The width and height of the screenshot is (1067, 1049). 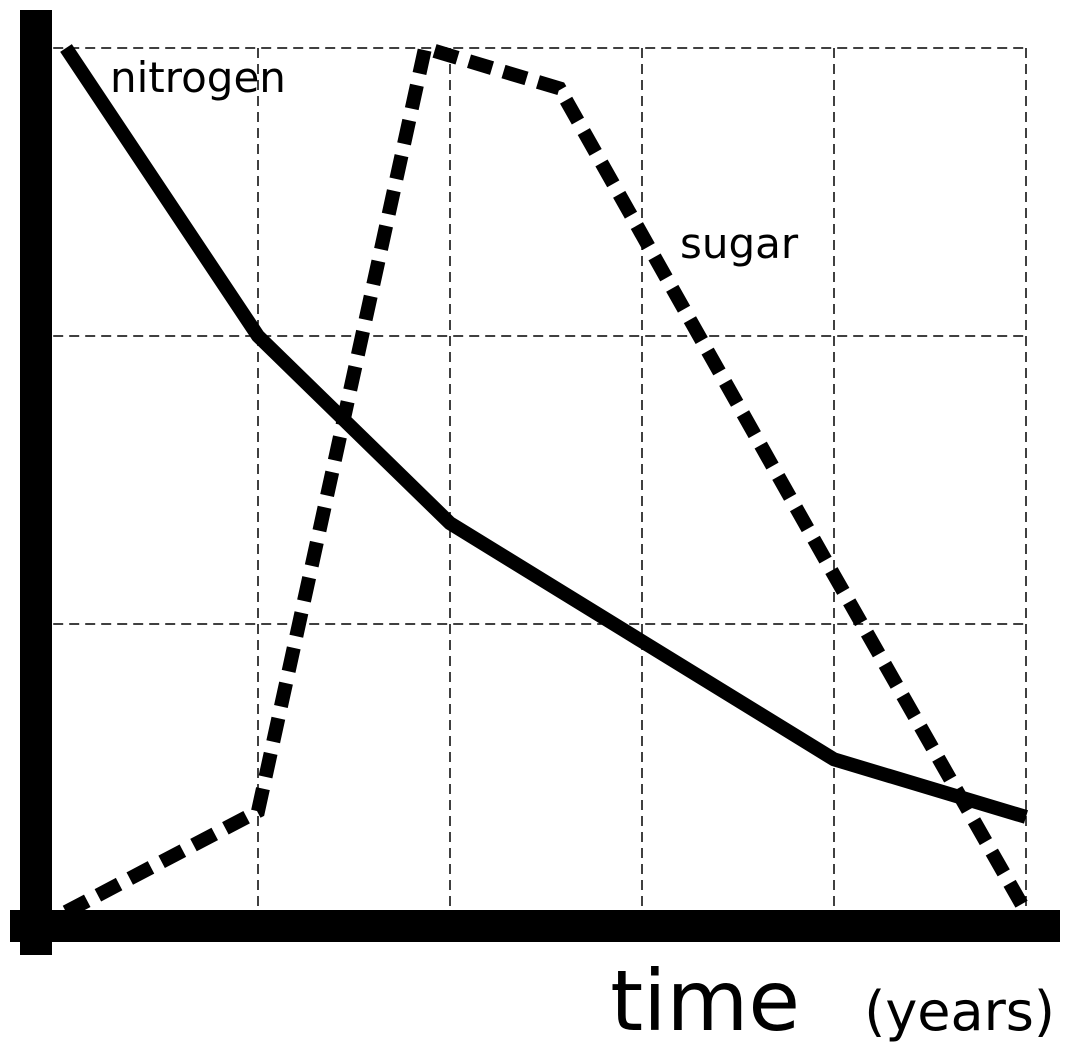 What do you see at coordinates (198, 77) in the screenshot?
I see `series-label: nitrogen` at bounding box center [198, 77].